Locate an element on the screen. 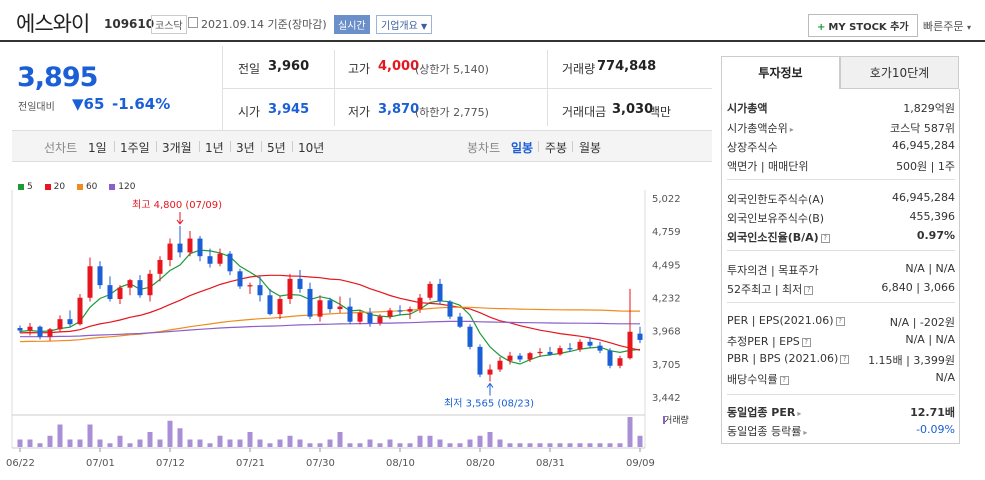  stat-volume-label: 거래량 is located at coordinates (579, 69).